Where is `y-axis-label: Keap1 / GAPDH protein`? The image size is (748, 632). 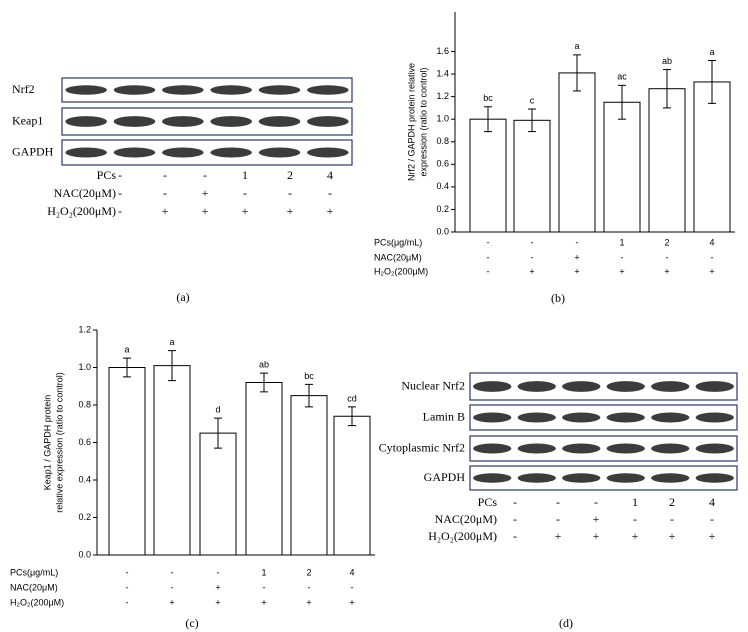 y-axis-label: Keap1 / GAPDH protein is located at coordinates (47, 443).